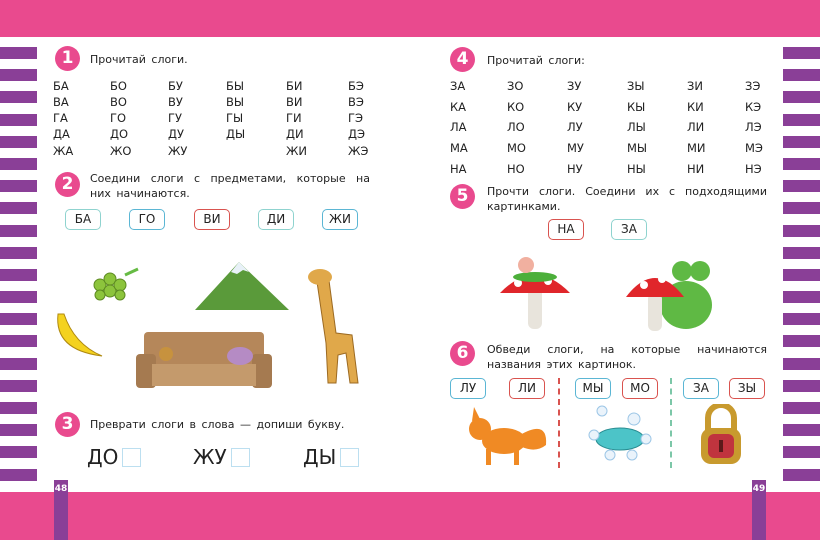 This screenshot has height=540, width=820. What do you see at coordinates (119, 134) in the screenshot?
I see `syllable: ДО` at bounding box center [119, 134].